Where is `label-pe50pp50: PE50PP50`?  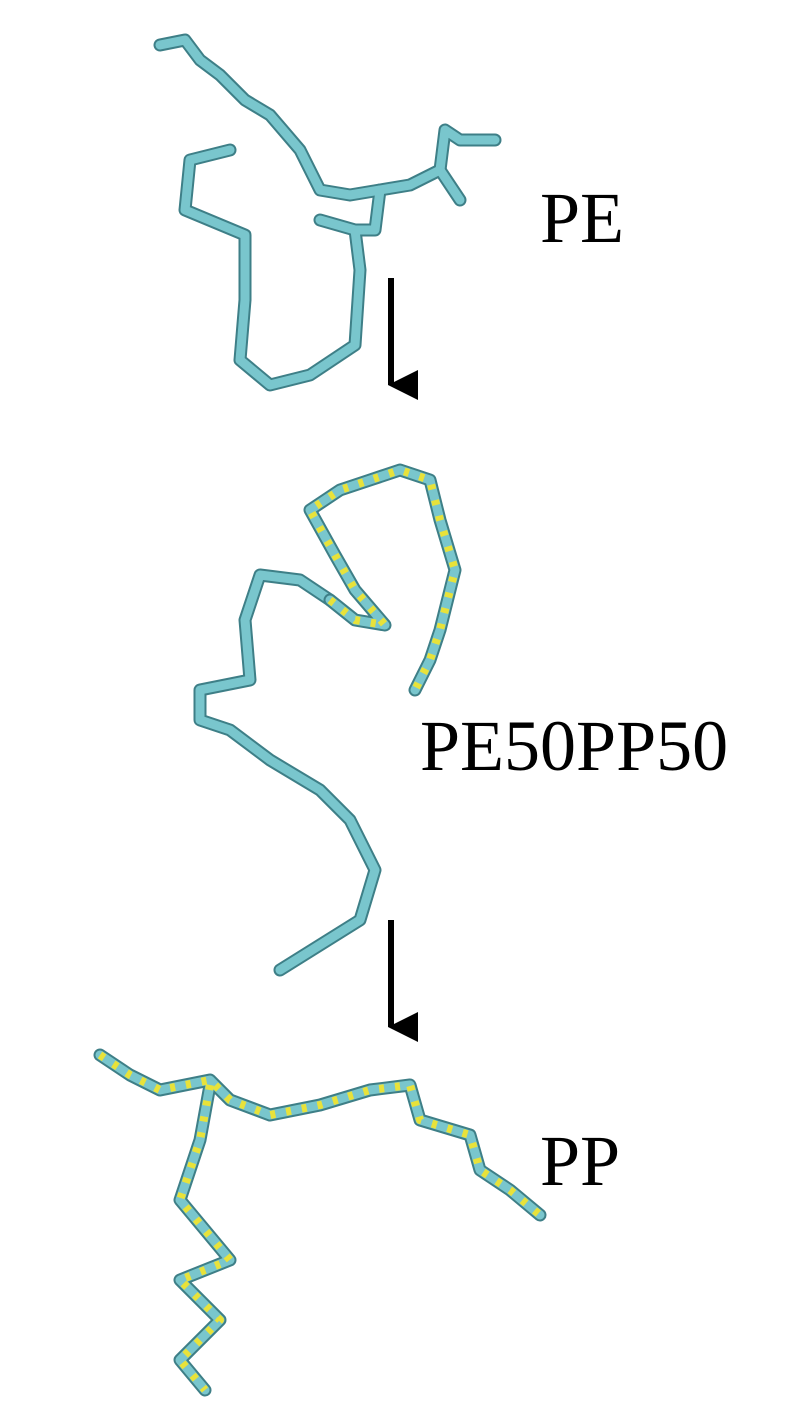 label-pe50pp50: PE50PP50 is located at coordinates (574, 746).